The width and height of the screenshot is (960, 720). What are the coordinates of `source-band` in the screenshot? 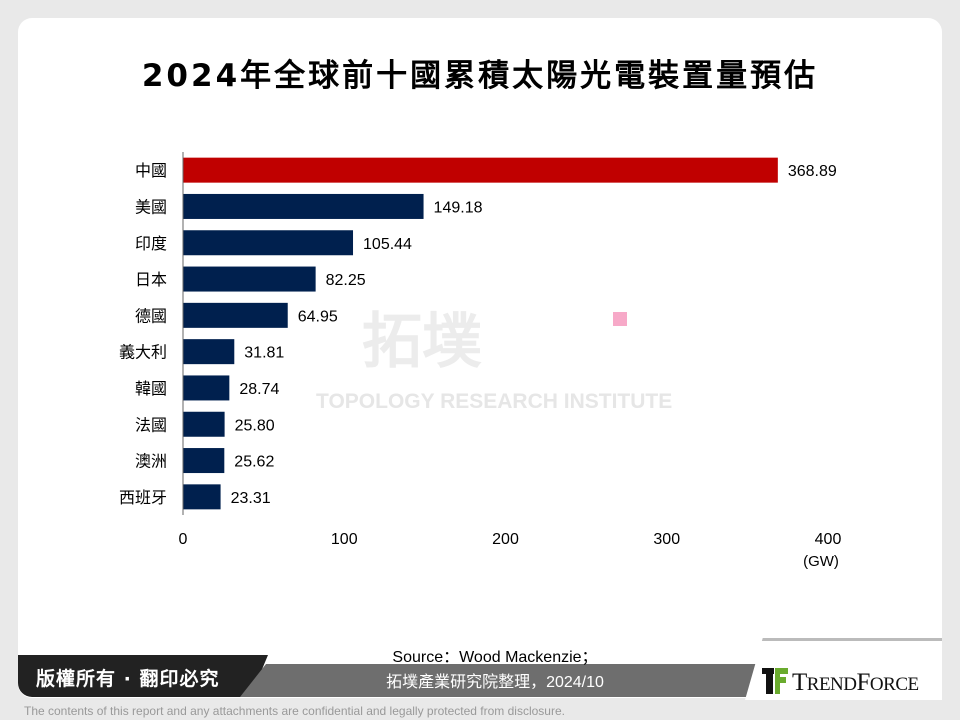 It's located at (500, 680).